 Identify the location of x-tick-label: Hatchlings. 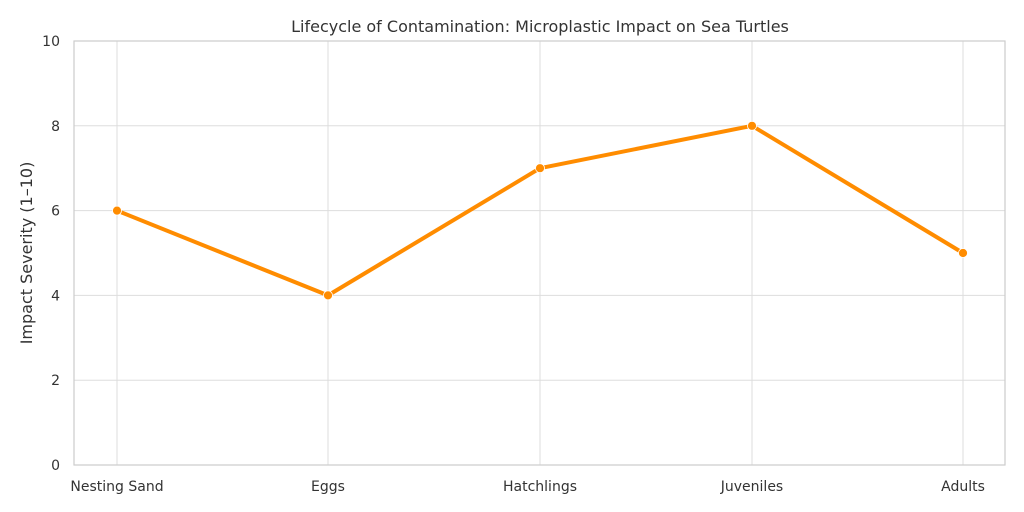
(540, 487).